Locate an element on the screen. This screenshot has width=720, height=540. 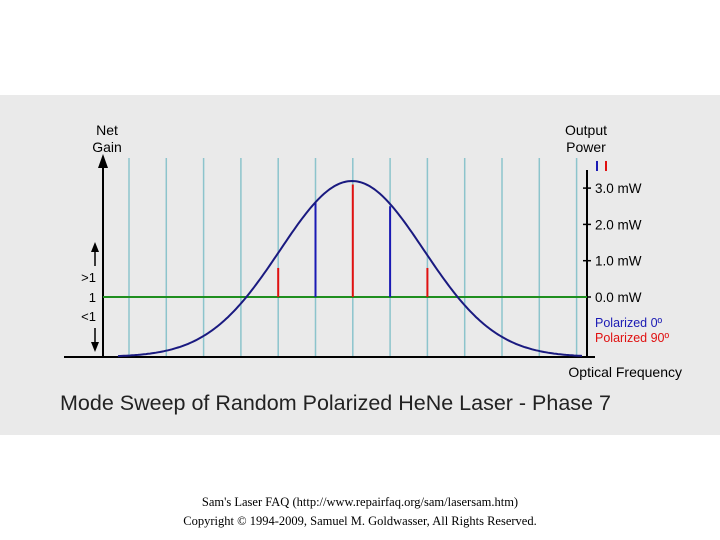
left-axis-label-gain: Gain is located at coordinates (107, 147).